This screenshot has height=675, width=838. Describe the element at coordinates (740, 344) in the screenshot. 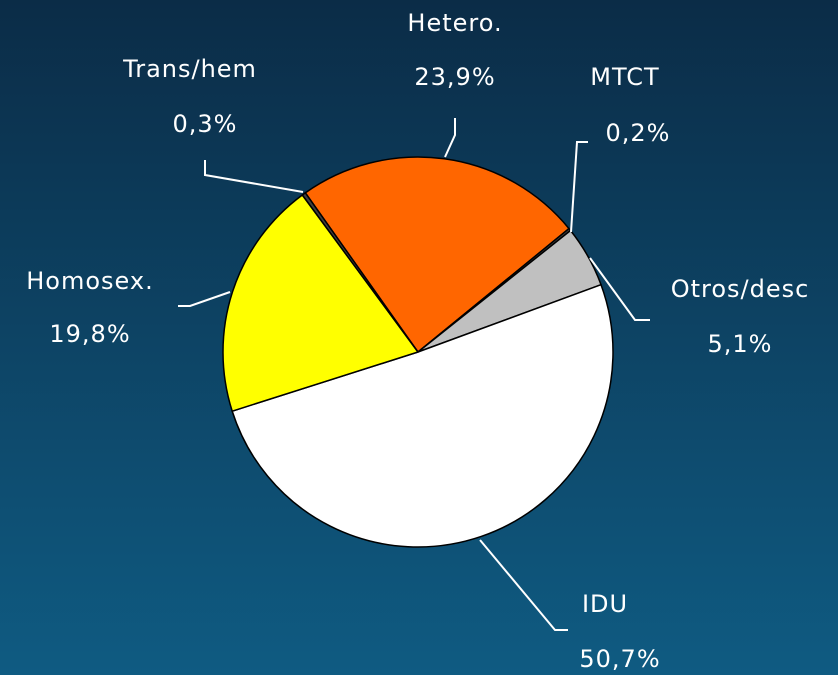

I see `slice-value-label: 5,1%` at that location.